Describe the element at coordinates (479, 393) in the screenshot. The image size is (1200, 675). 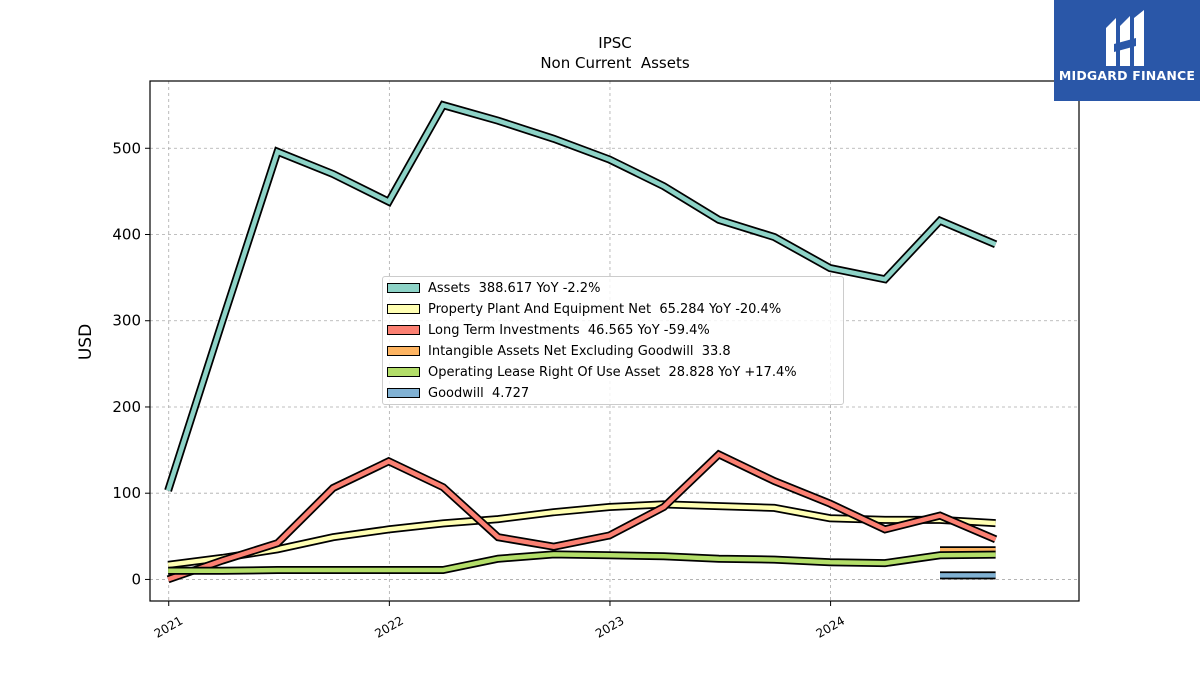
I see `legend-label-goodwill: Goodwill 4.727` at that location.